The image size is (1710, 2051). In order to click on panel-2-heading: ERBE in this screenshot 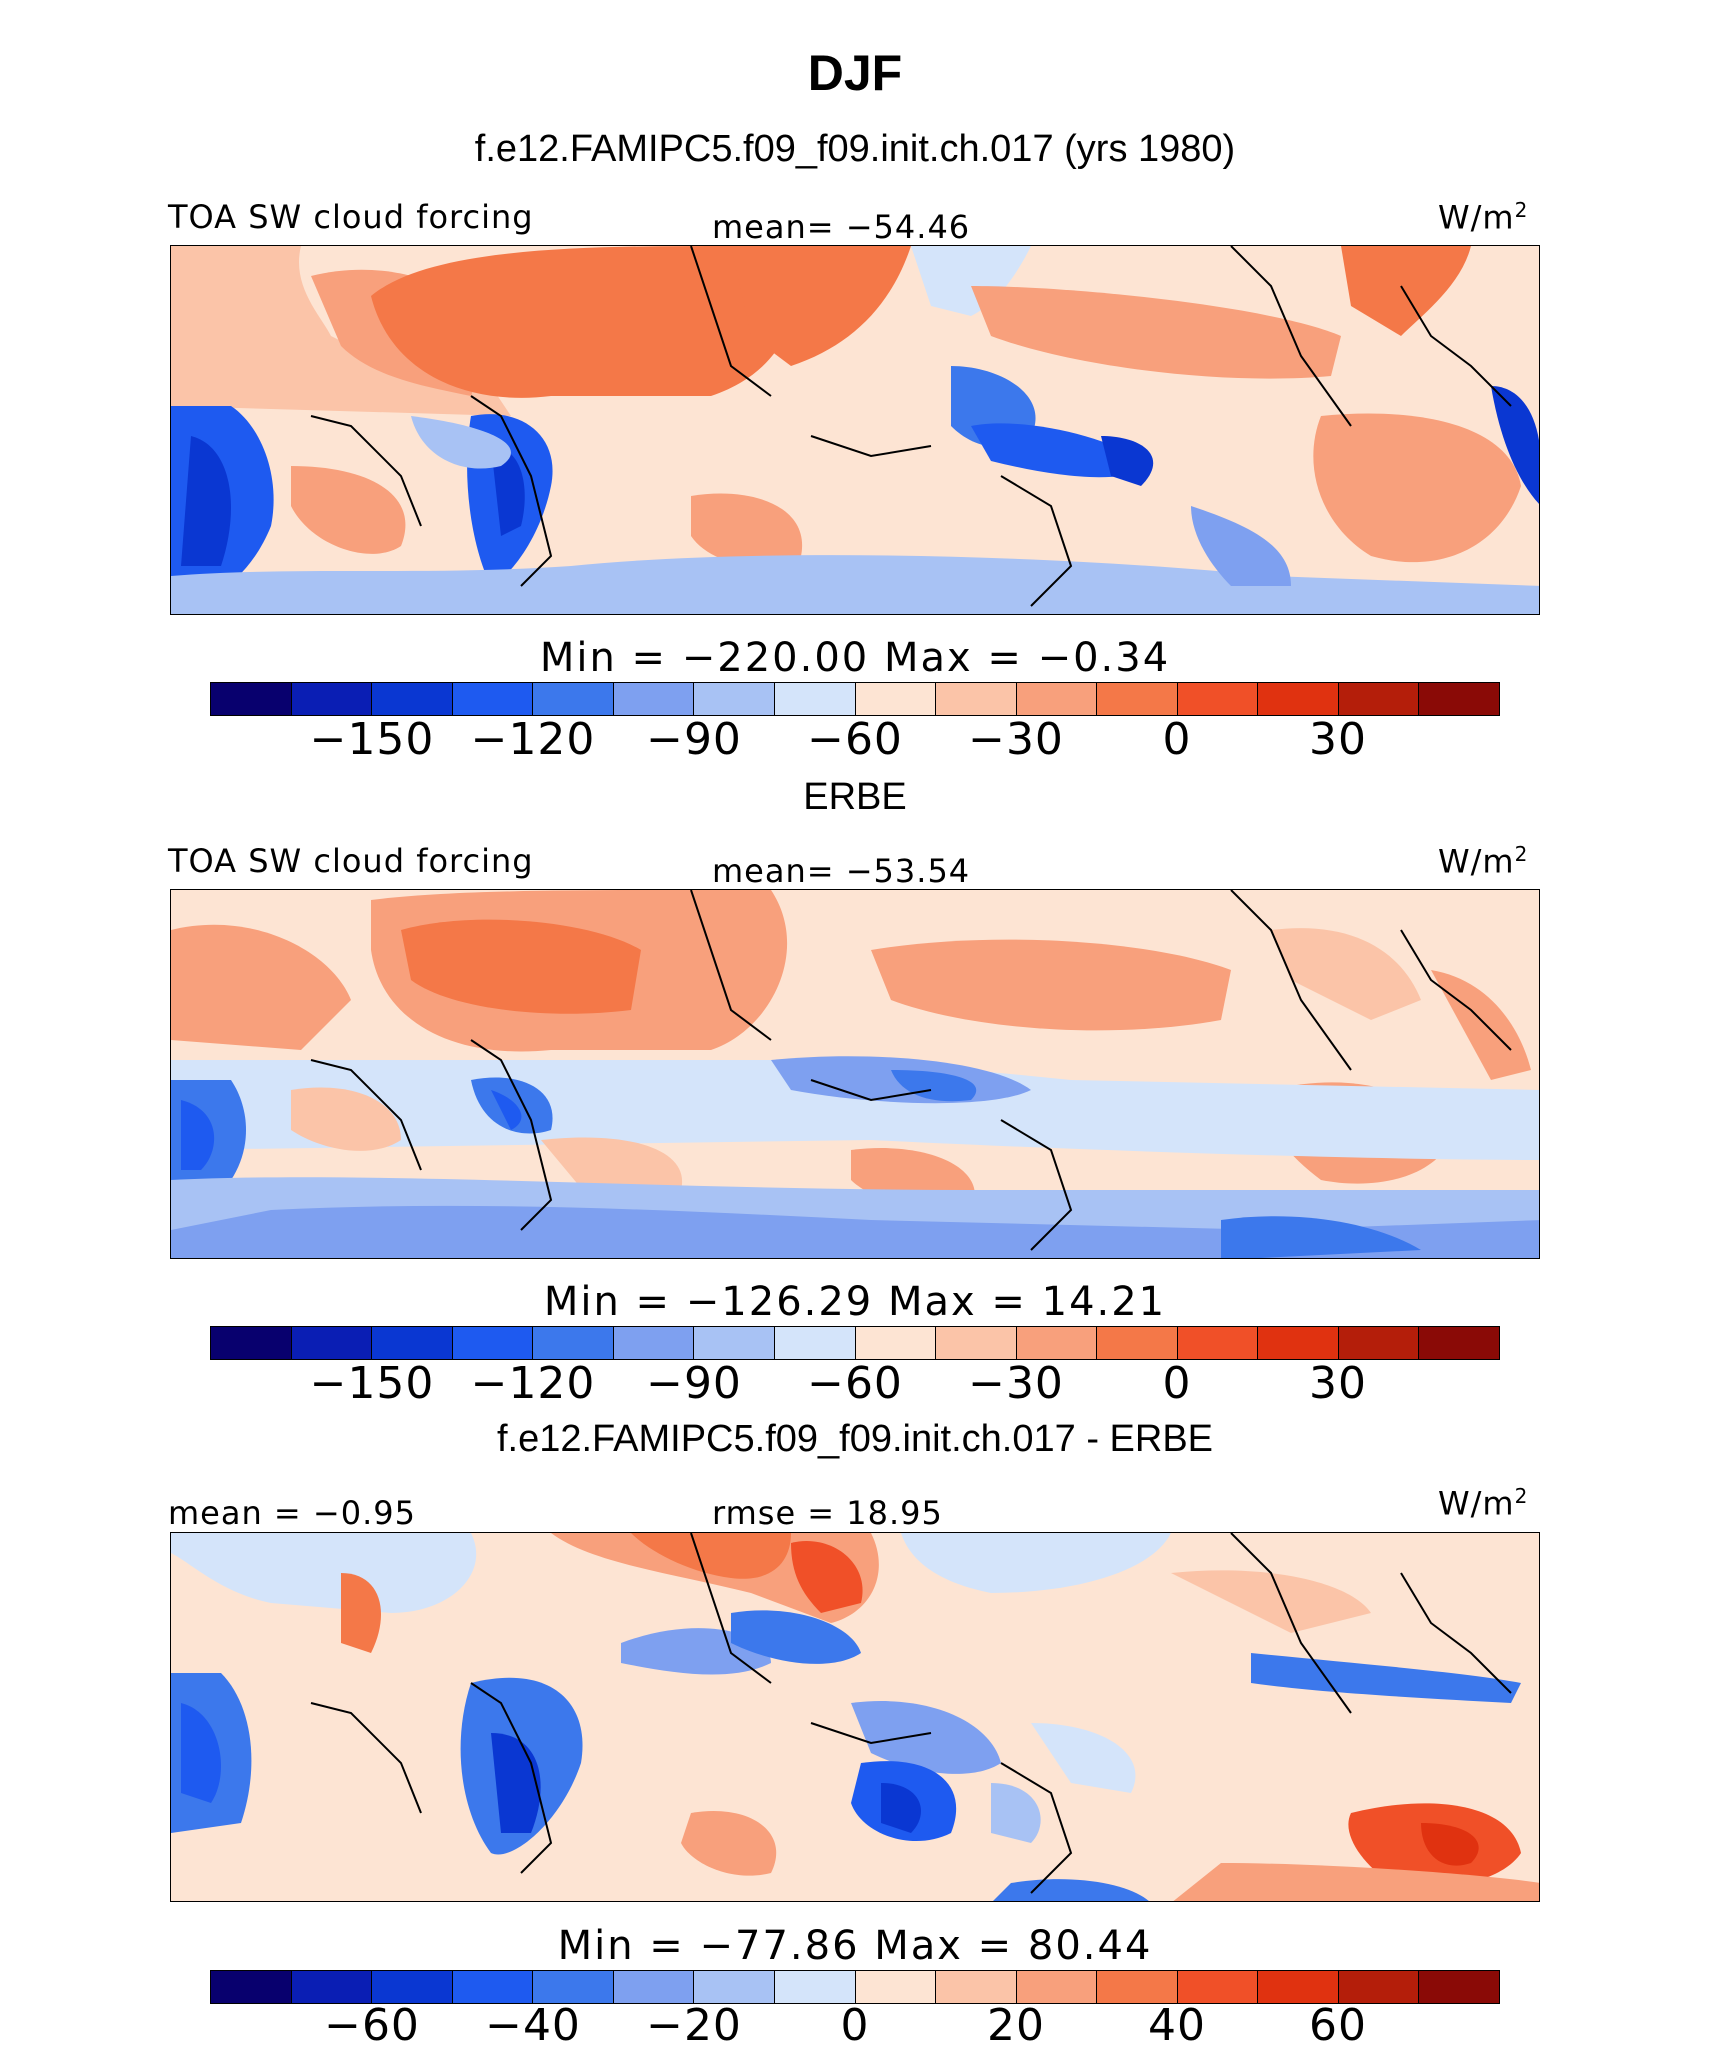, I will do `click(855, 797)`.